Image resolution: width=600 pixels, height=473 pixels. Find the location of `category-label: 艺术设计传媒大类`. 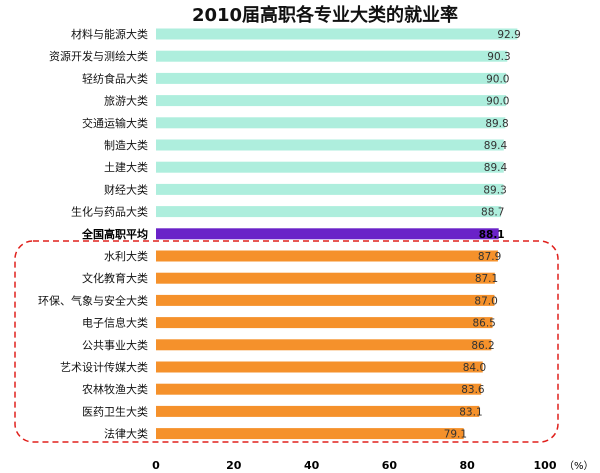

category-label: 艺术设计传媒大类 is located at coordinates (104, 367).